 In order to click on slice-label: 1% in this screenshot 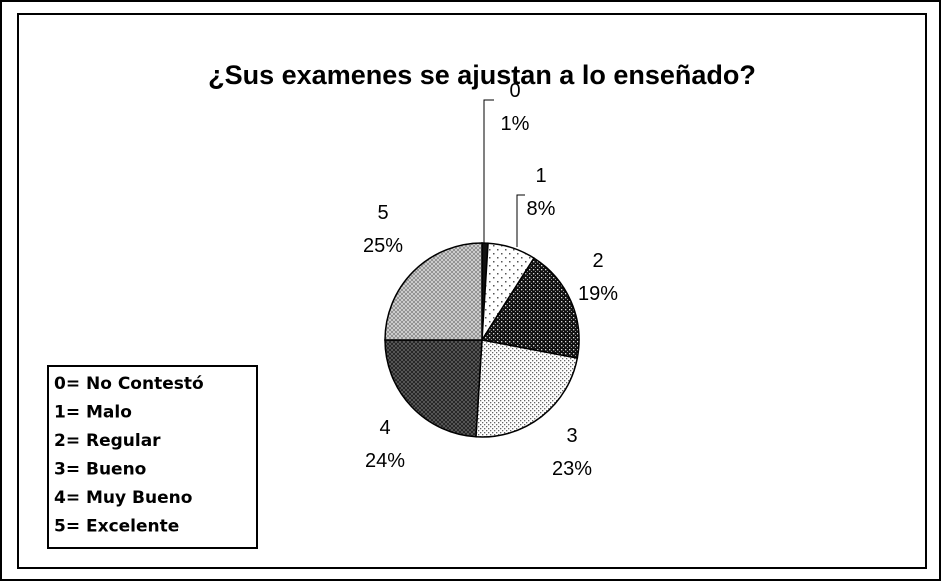, I will do `click(515, 124)`.